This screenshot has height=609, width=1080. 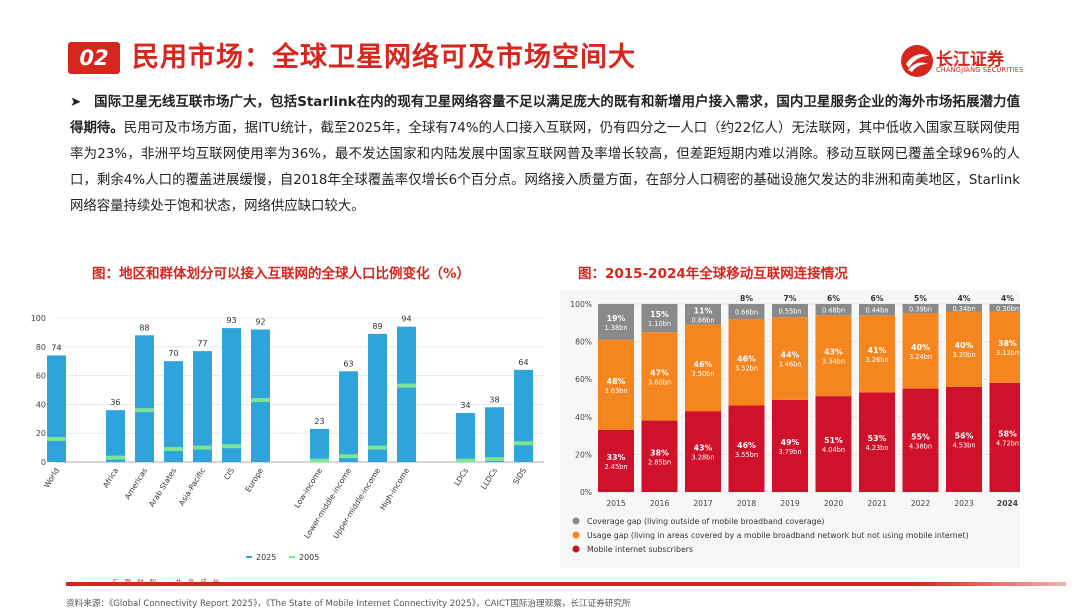 What do you see at coordinates (1007, 353) in the screenshot?
I see `abs-label: 3.12bn` at bounding box center [1007, 353].